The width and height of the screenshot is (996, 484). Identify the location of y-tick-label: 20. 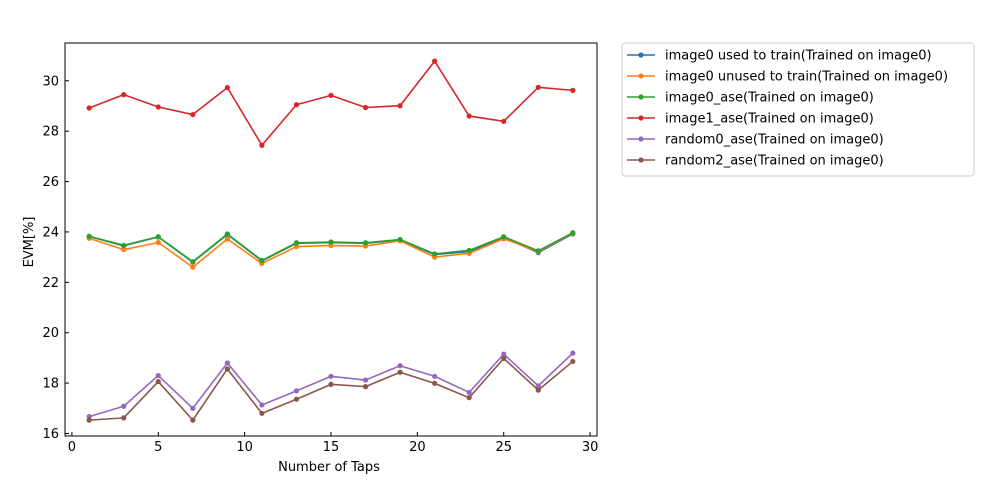
(50, 333).